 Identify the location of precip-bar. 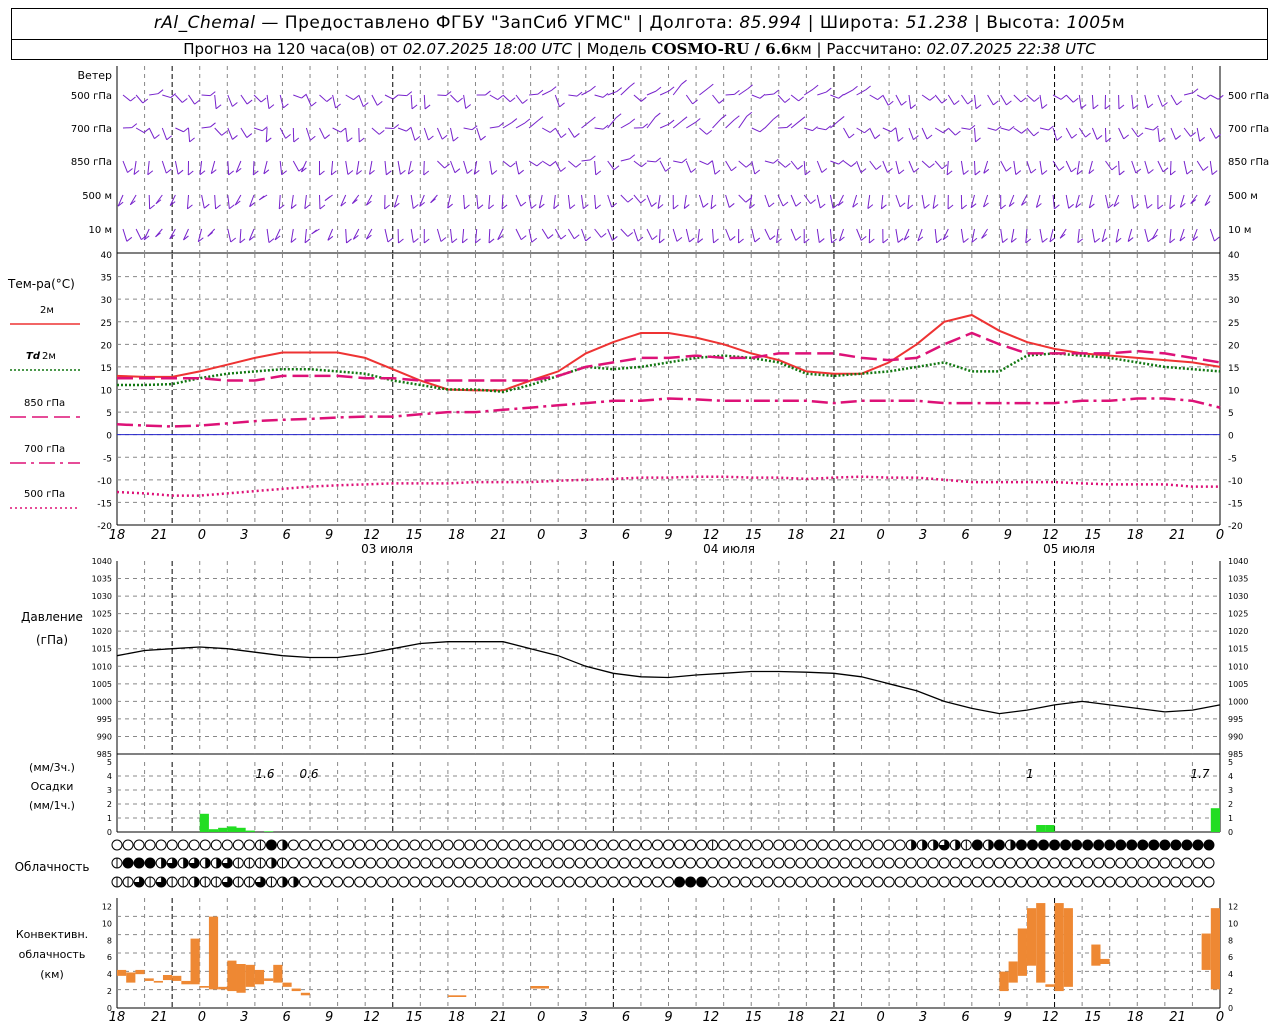
(1215, 820).